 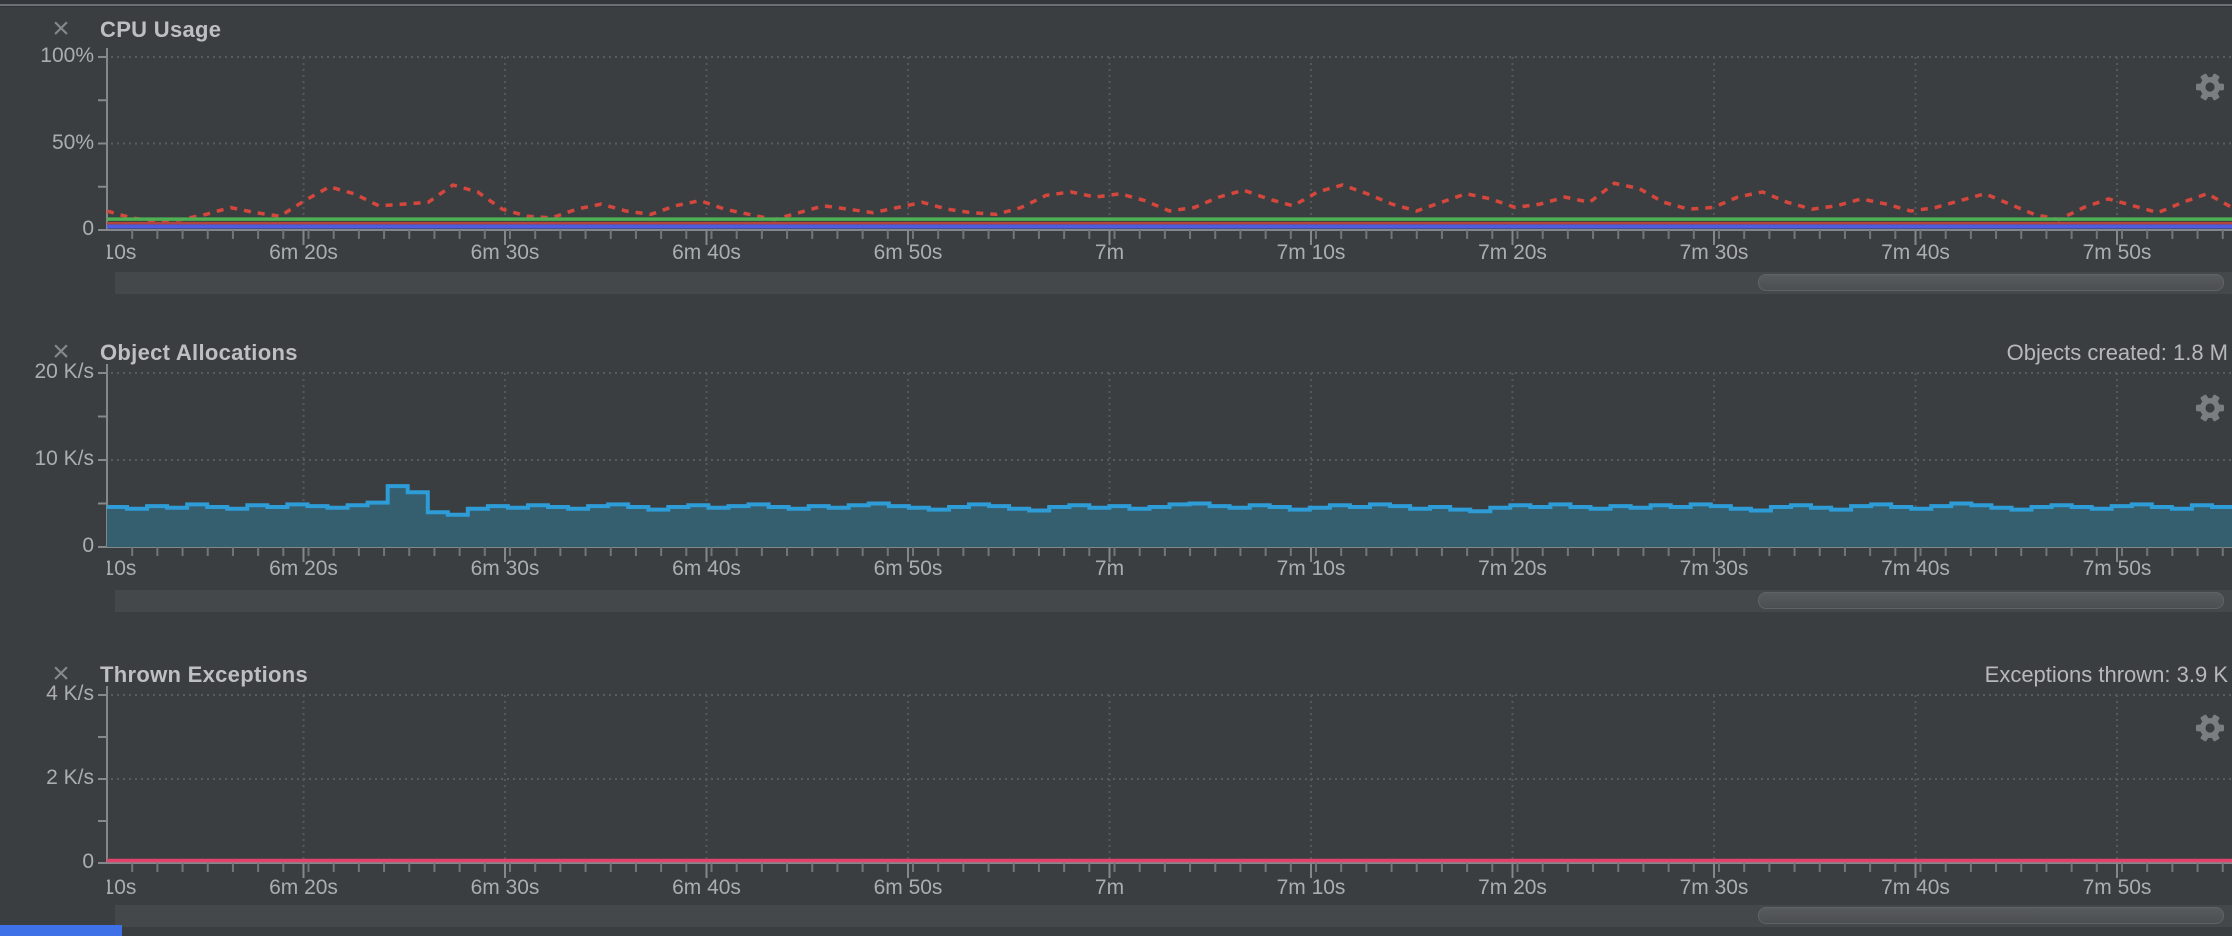 I want to click on y-axis-label: 2 K/s, so click(x=70, y=777).